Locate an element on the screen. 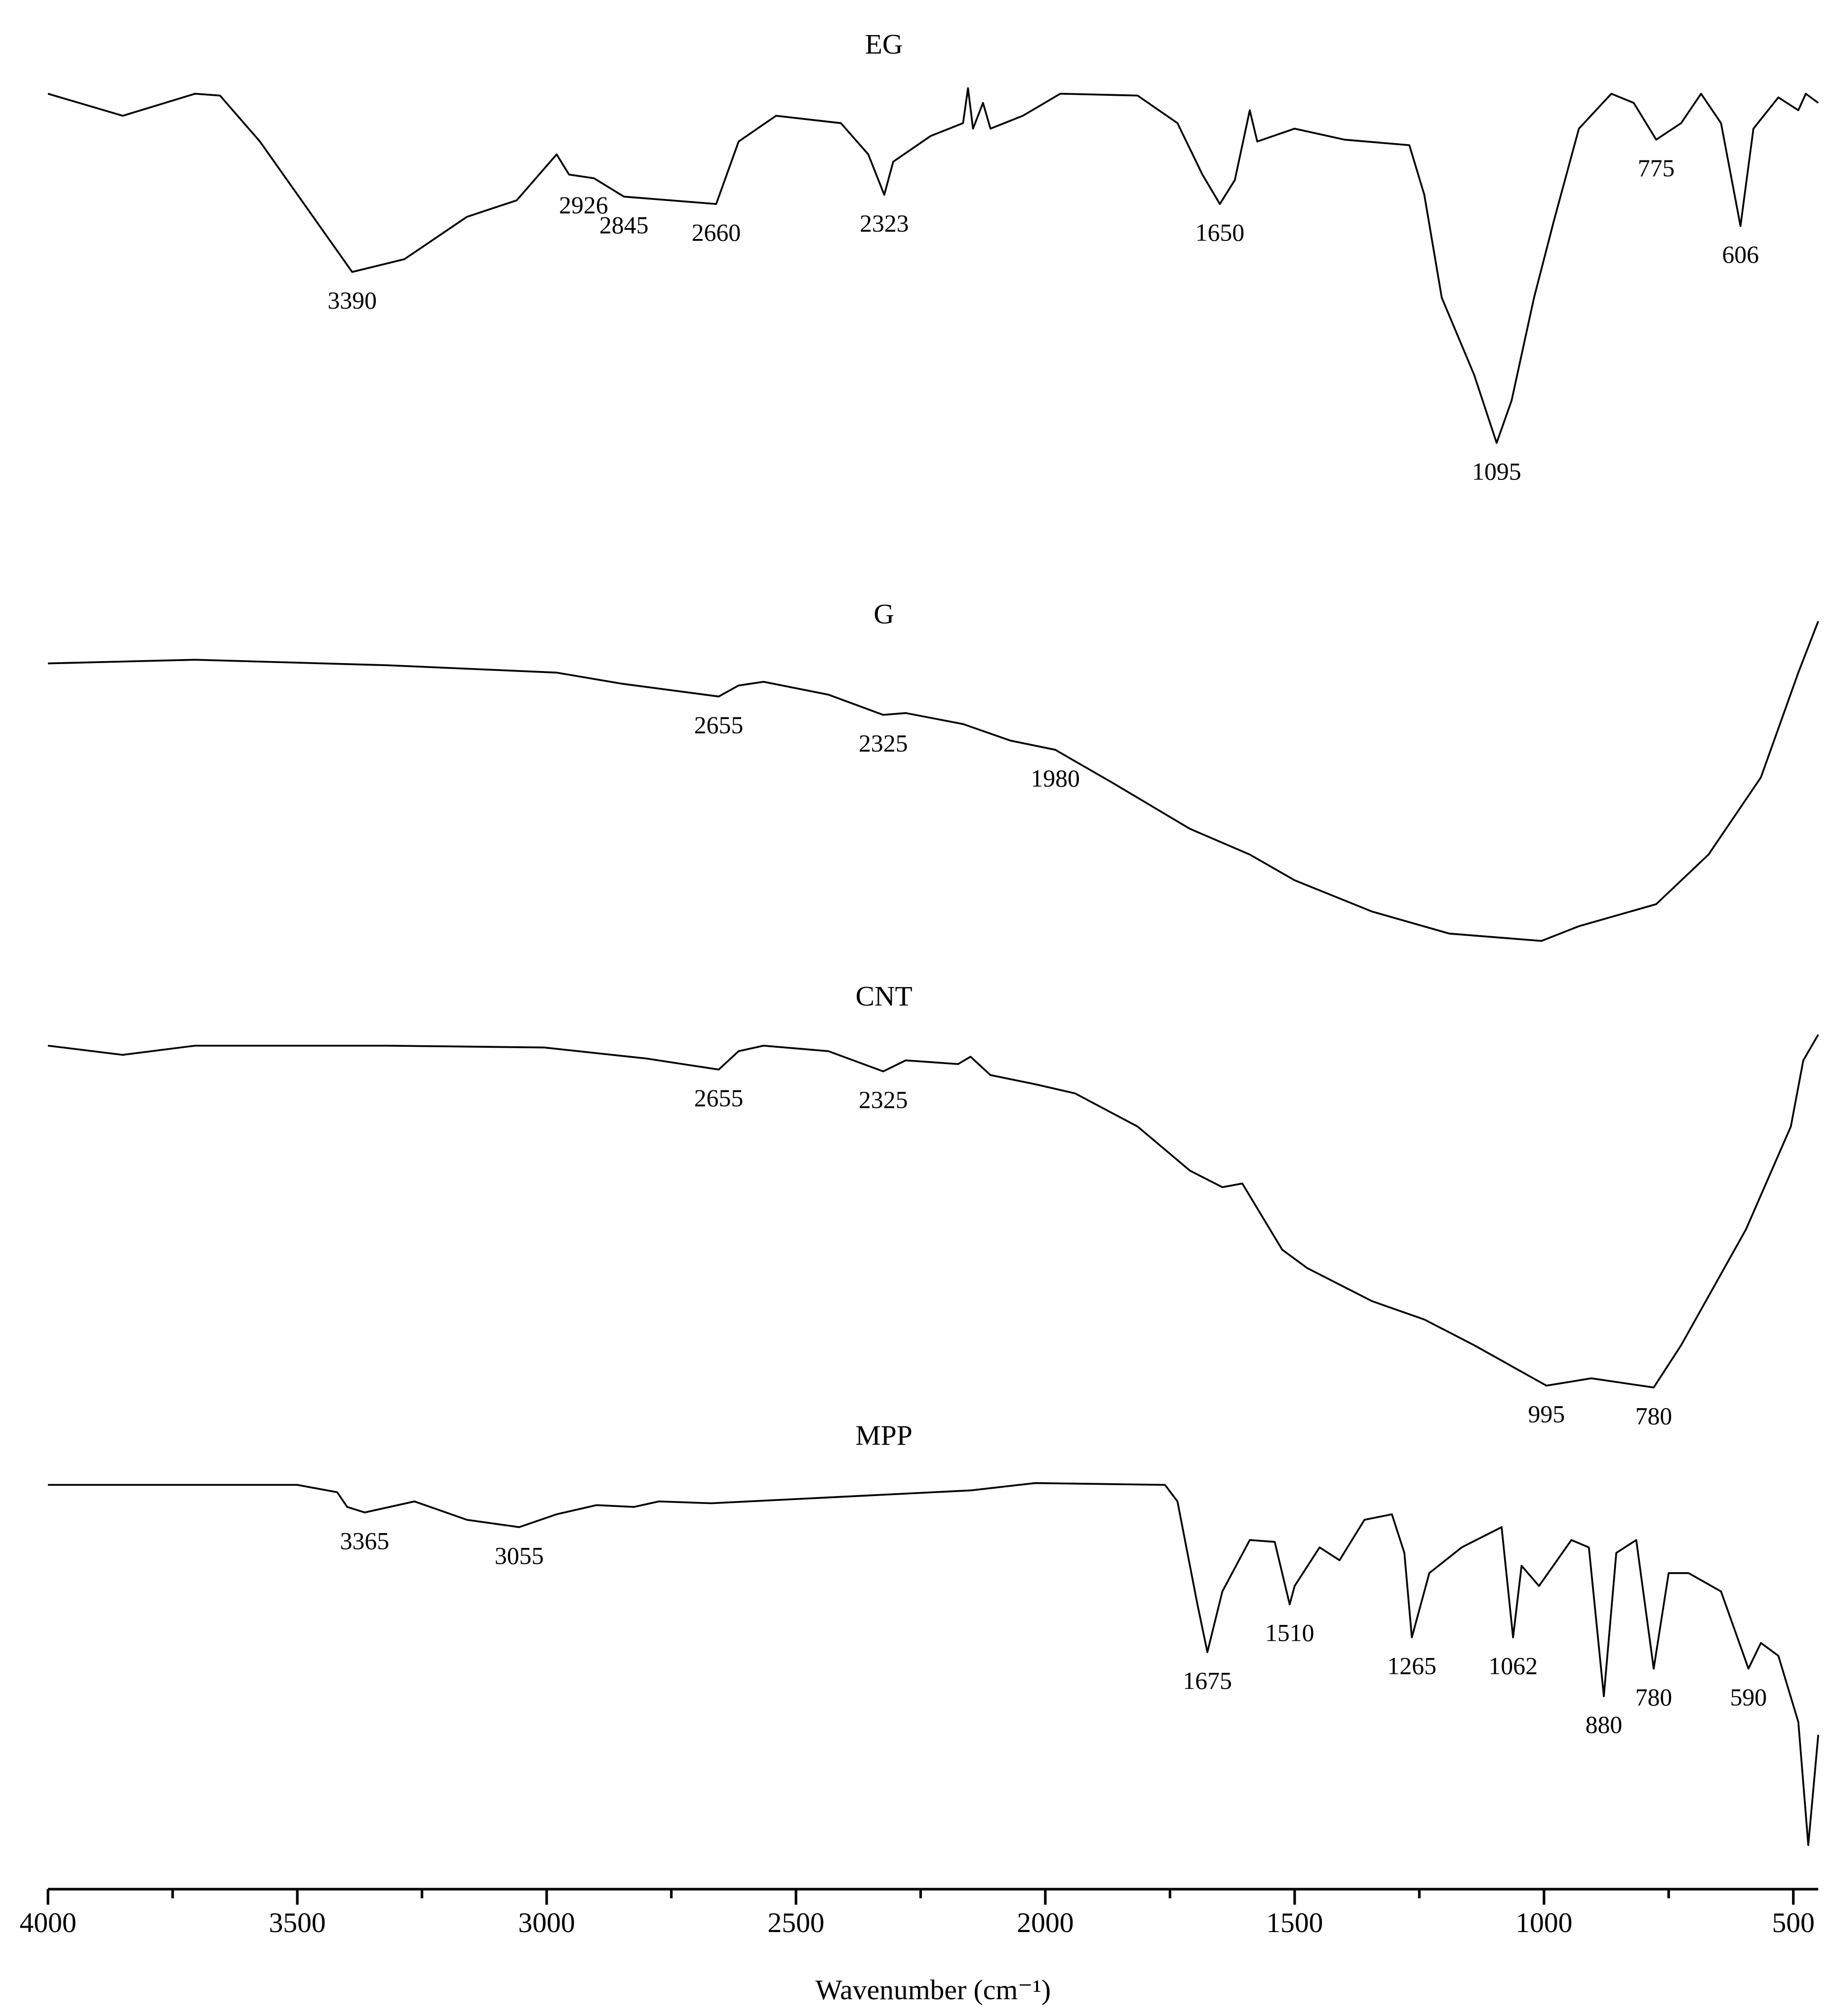  peak-label: 606 is located at coordinates (1740, 254).